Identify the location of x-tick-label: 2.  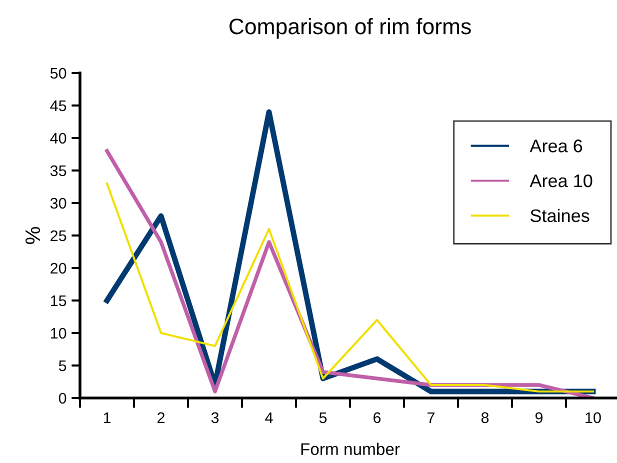
(161, 417).